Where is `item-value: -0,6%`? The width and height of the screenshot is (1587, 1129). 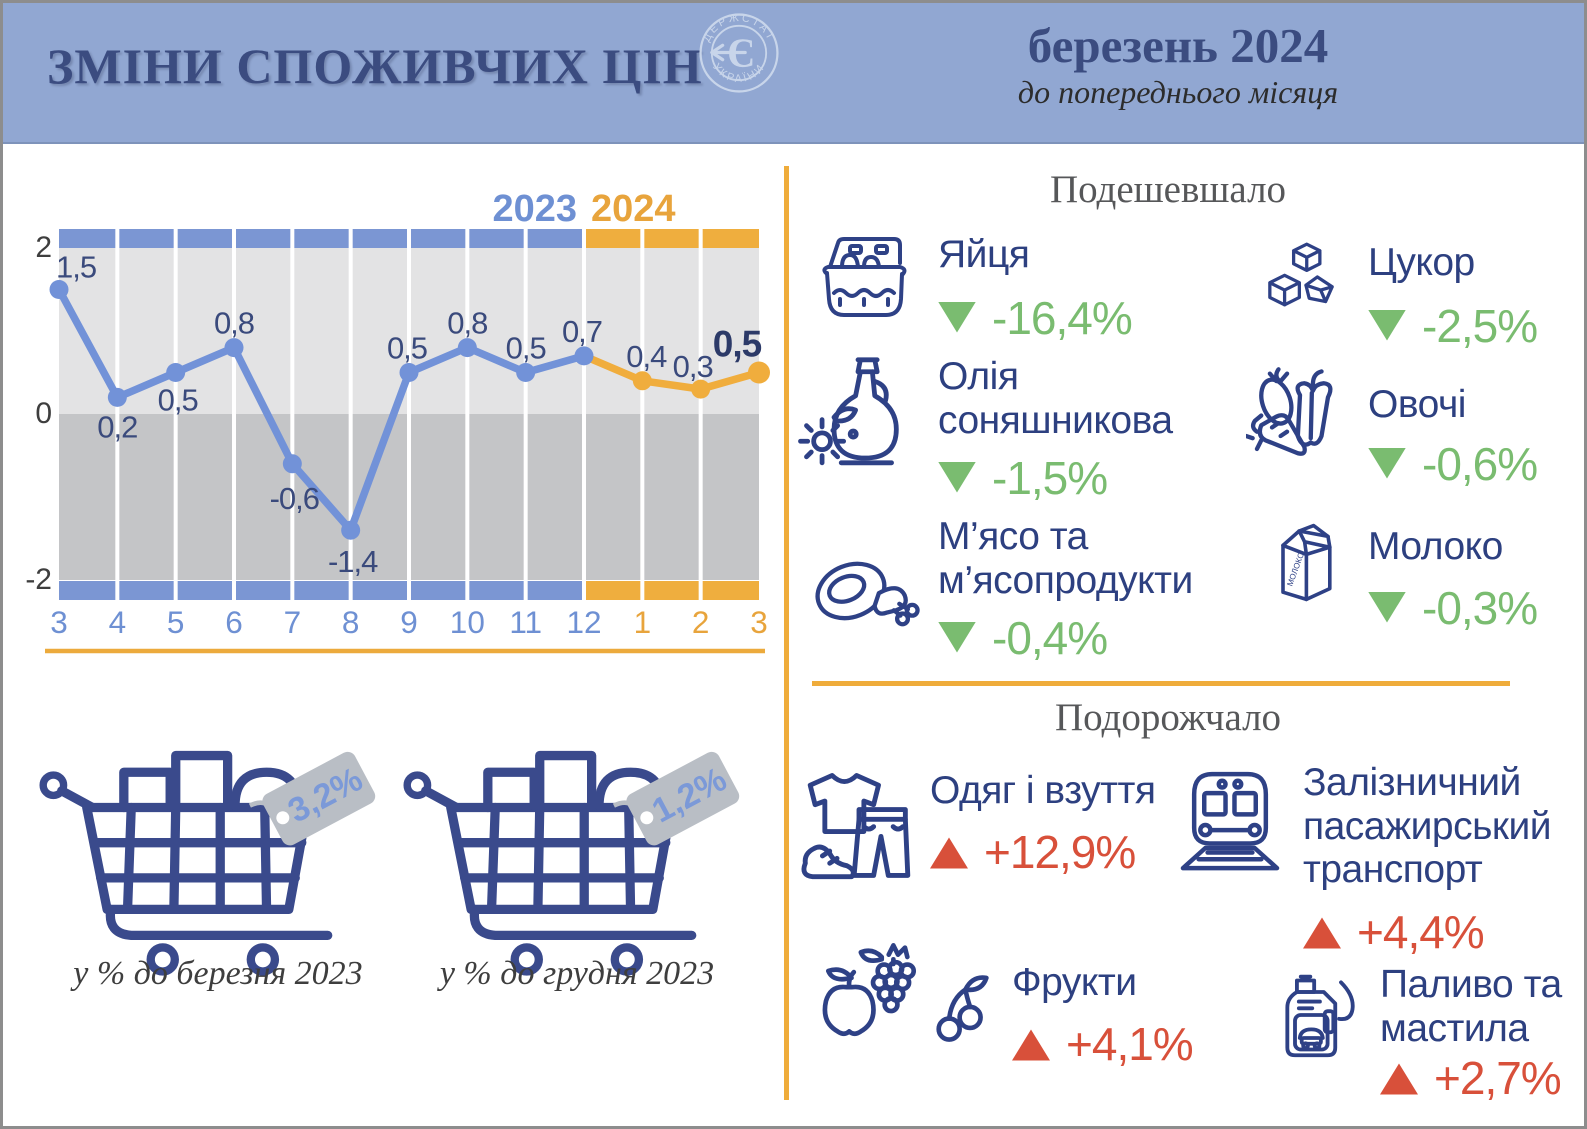 item-value: -0,6% is located at coordinates (1480, 464).